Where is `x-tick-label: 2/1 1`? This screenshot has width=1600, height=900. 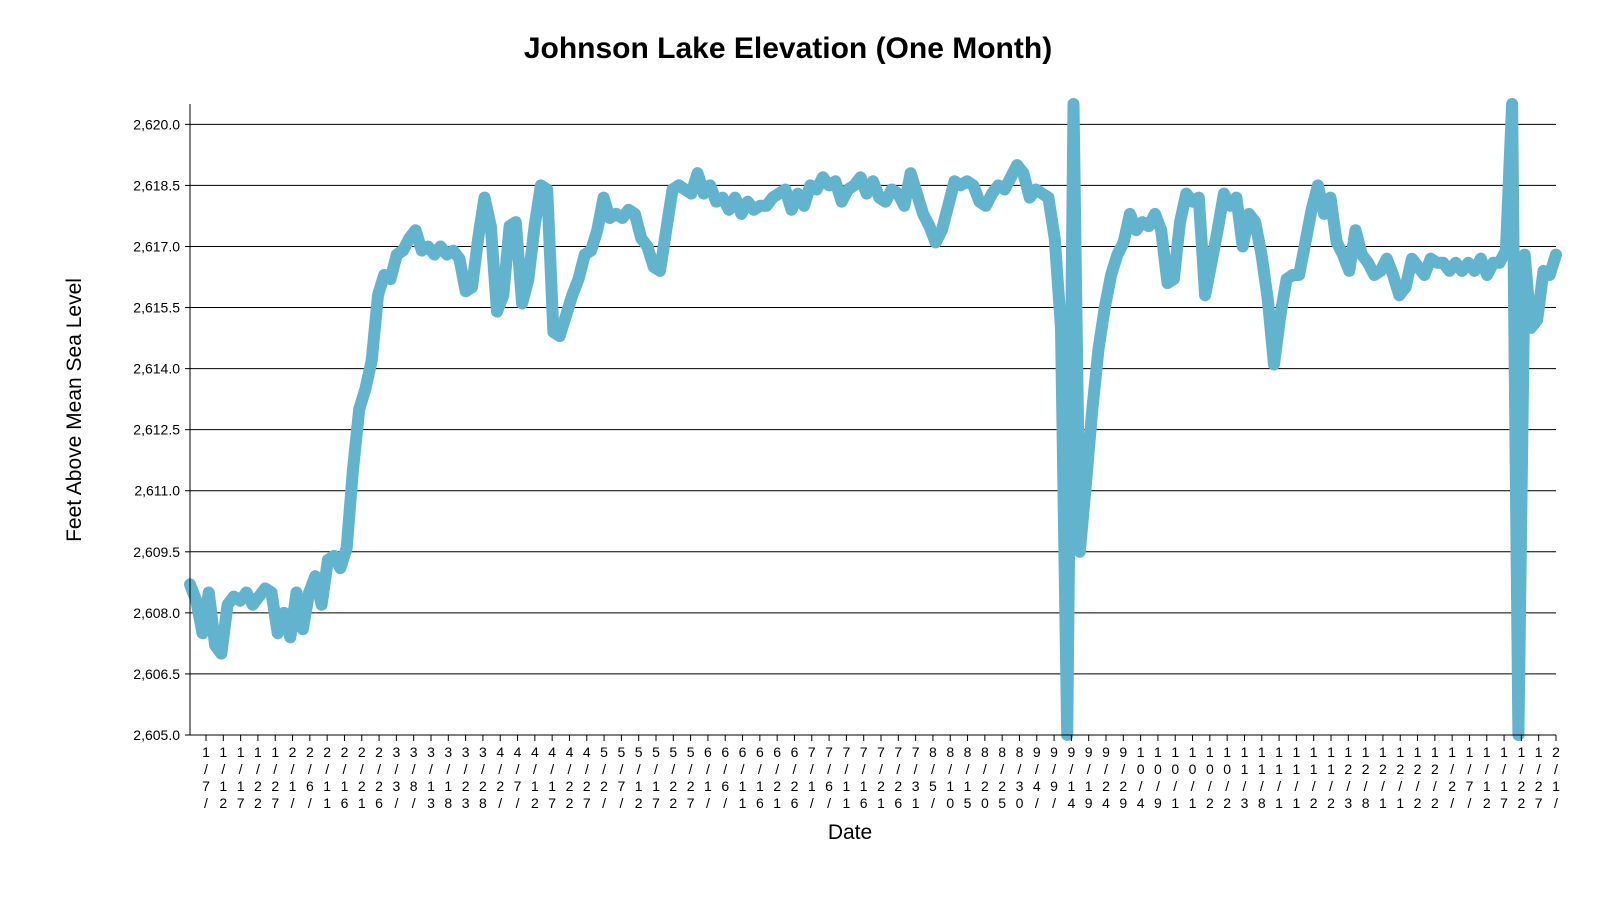
x-tick-label: 2/1 1 is located at coordinates (327, 777).